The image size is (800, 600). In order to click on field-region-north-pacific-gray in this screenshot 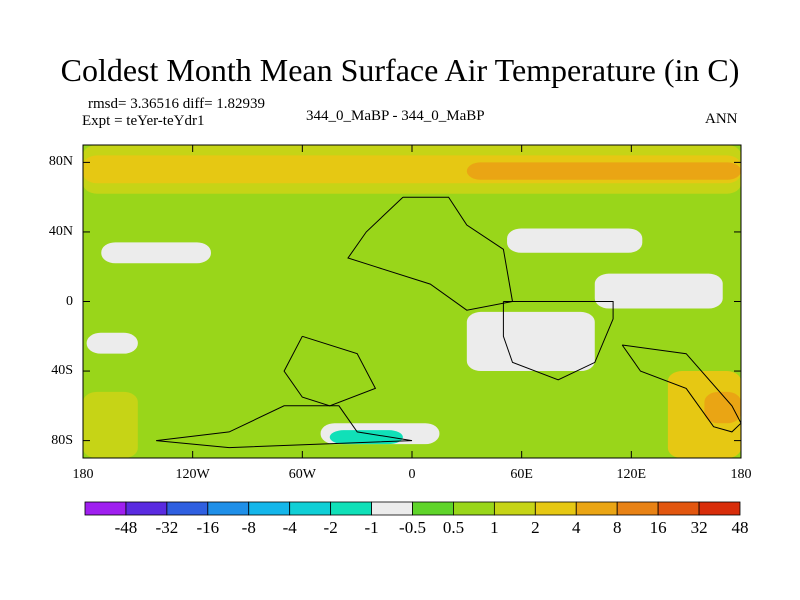, I will do `click(156, 253)`.